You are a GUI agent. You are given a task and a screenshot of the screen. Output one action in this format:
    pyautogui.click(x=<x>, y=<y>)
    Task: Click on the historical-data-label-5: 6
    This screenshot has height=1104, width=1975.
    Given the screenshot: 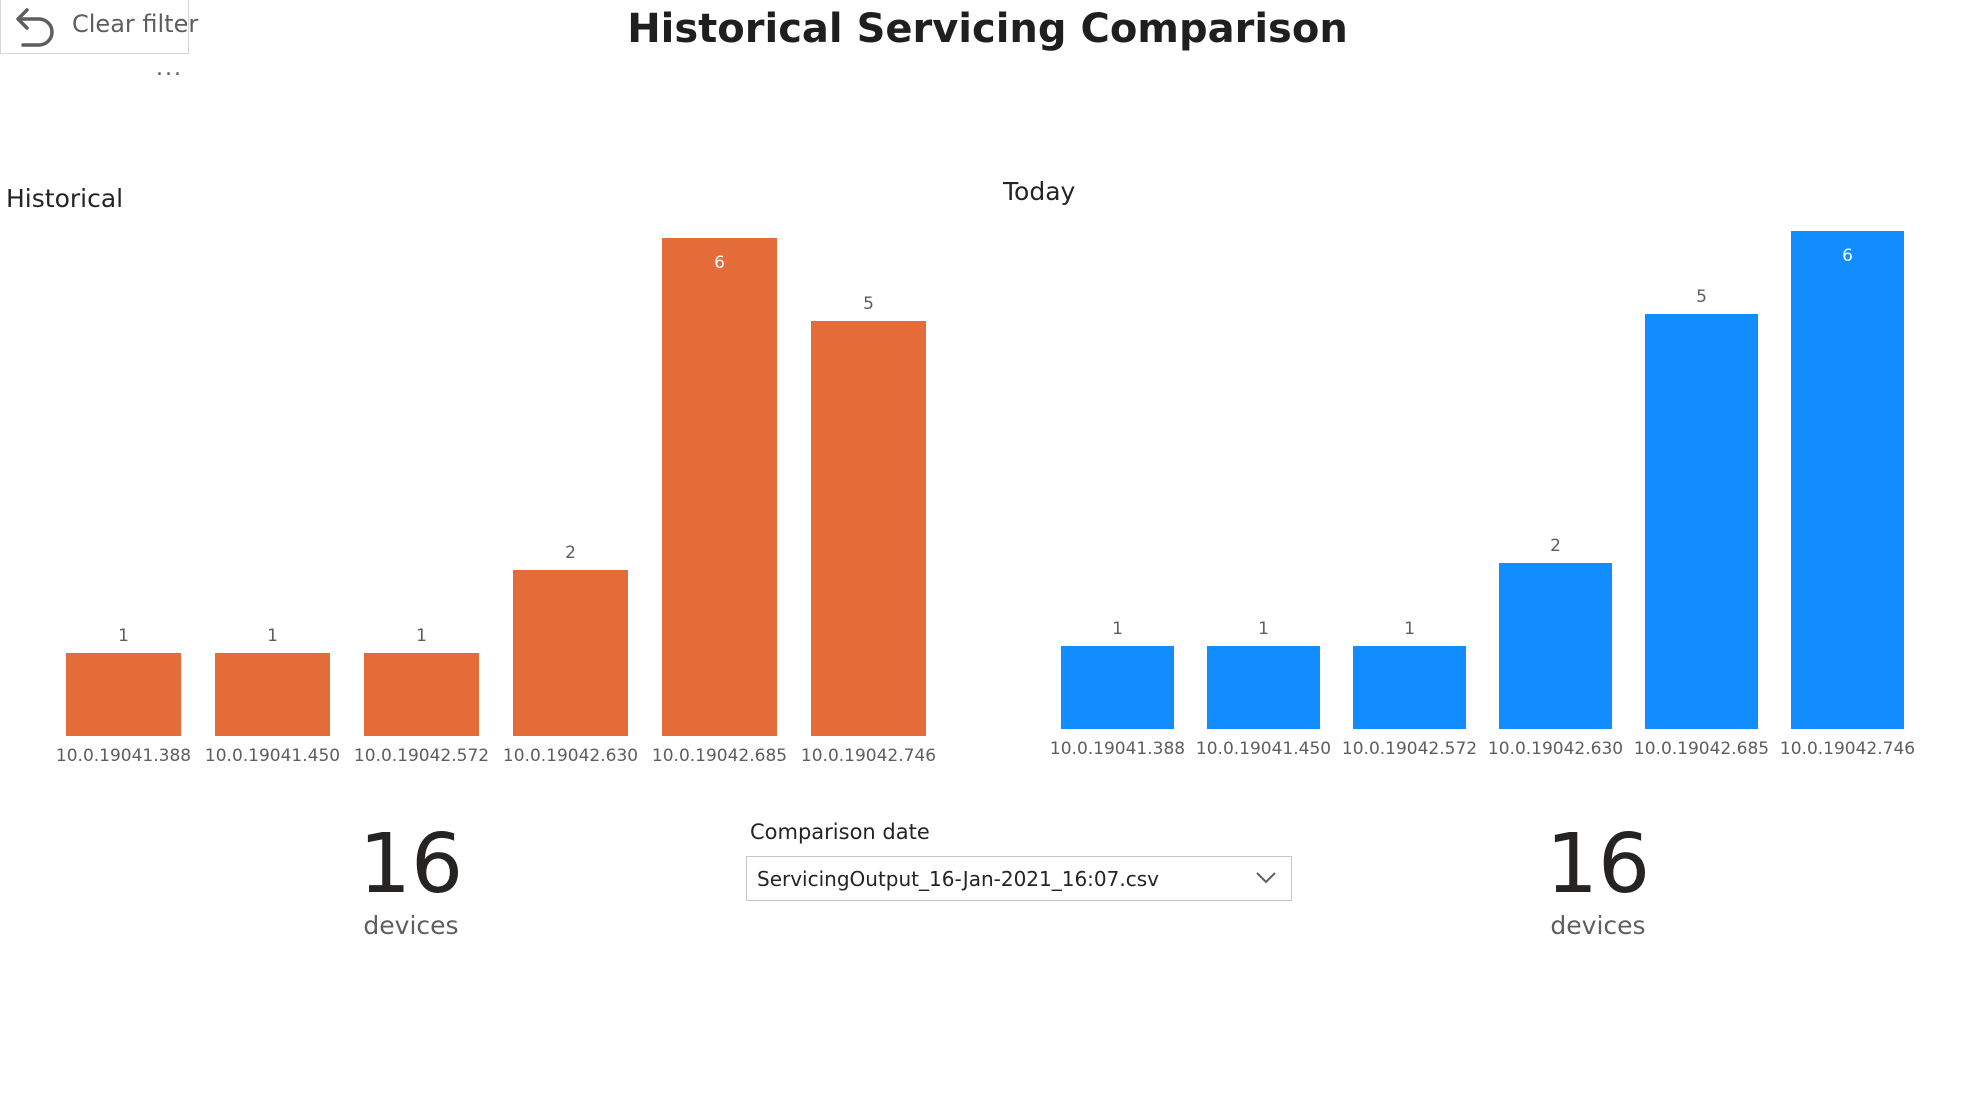 What is the action you would take?
    pyautogui.click(x=719, y=263)
    